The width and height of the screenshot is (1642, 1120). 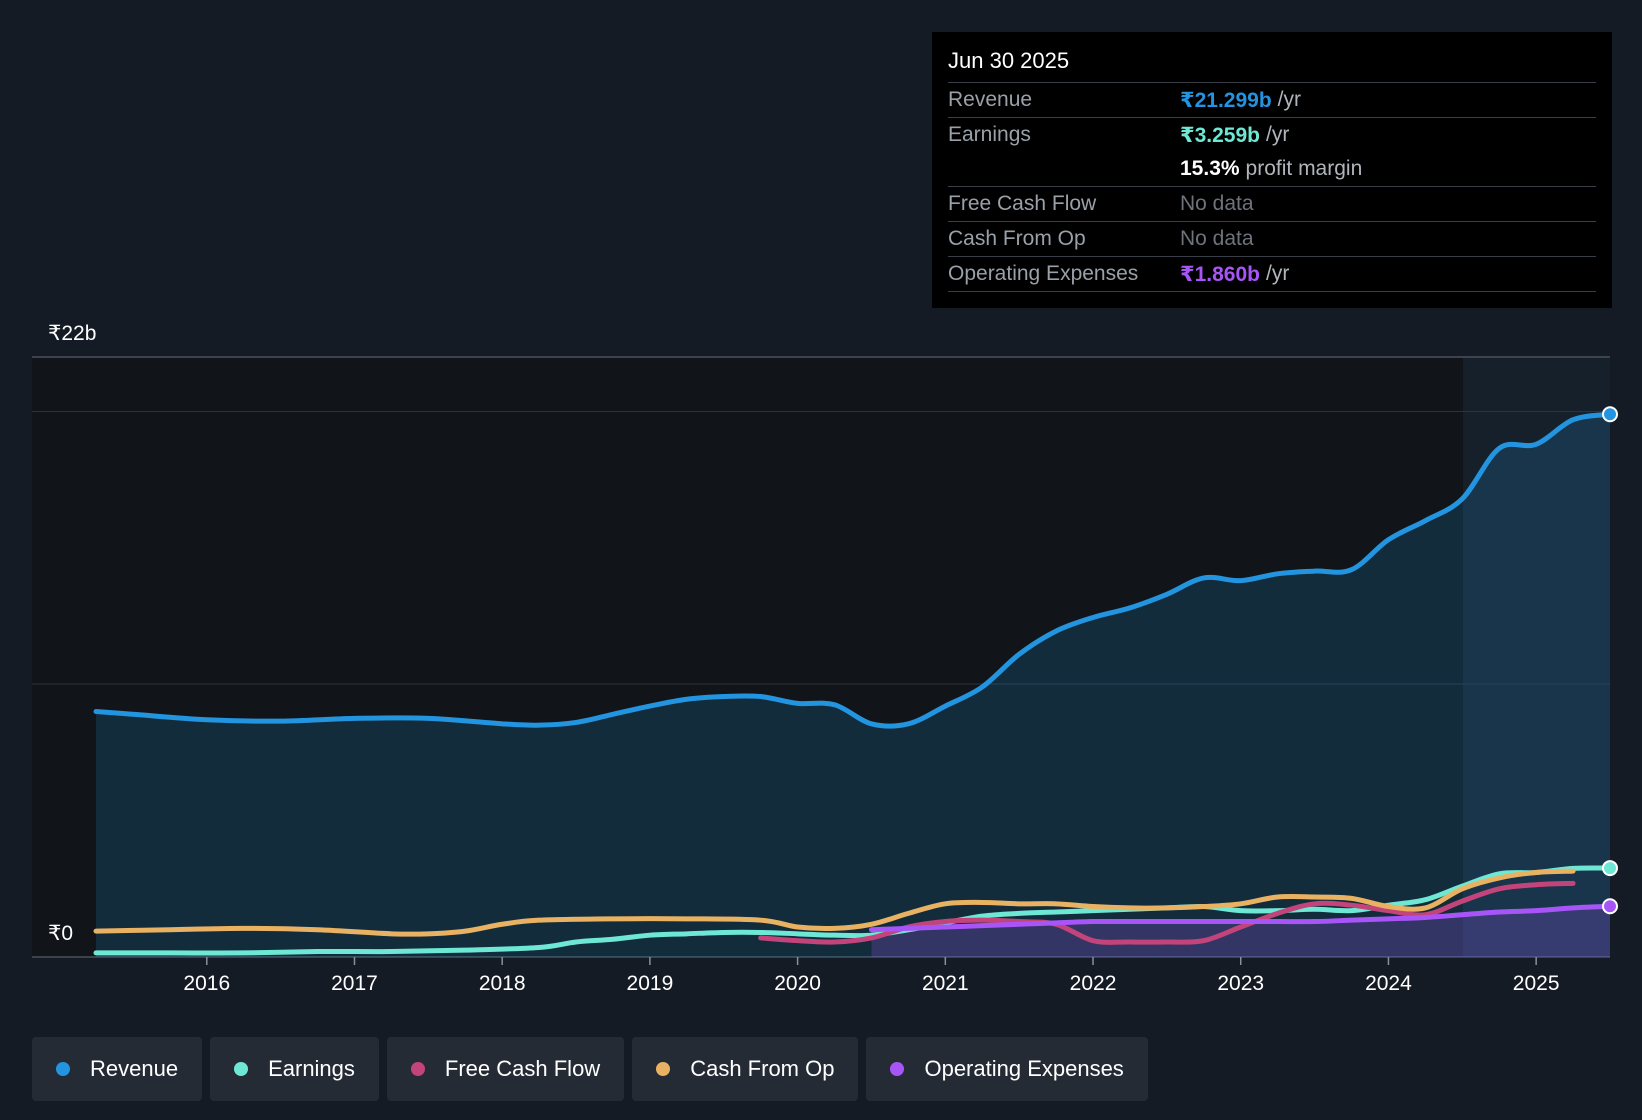 What do you see at coordinates (1009, 60) in the screenshot?
I see `tooltip-date: Jun 30 2025` at bounding box center [1009, 60].